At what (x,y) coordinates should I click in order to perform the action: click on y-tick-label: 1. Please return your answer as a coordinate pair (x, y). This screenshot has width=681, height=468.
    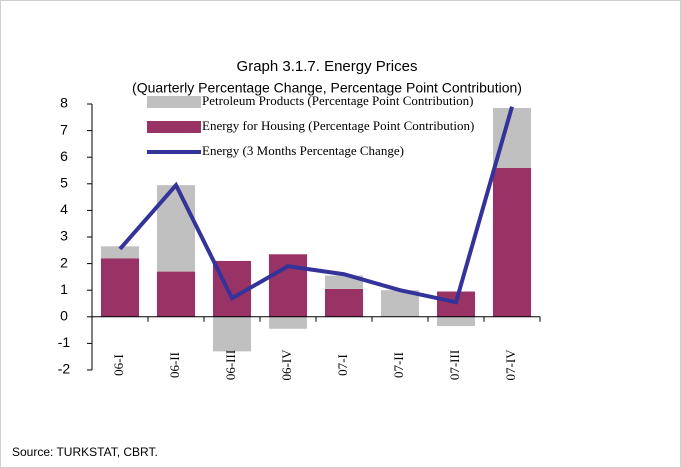
    Looking at the image, I should click on (64, 289).